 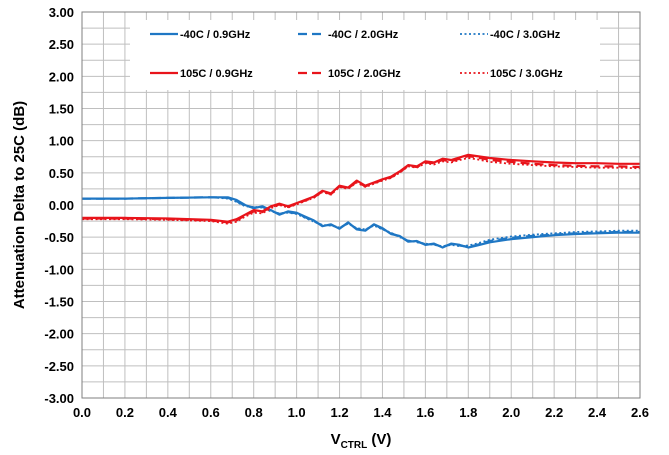 I want to click on y-tick-label: -3.00, so click(x=59, y=398).